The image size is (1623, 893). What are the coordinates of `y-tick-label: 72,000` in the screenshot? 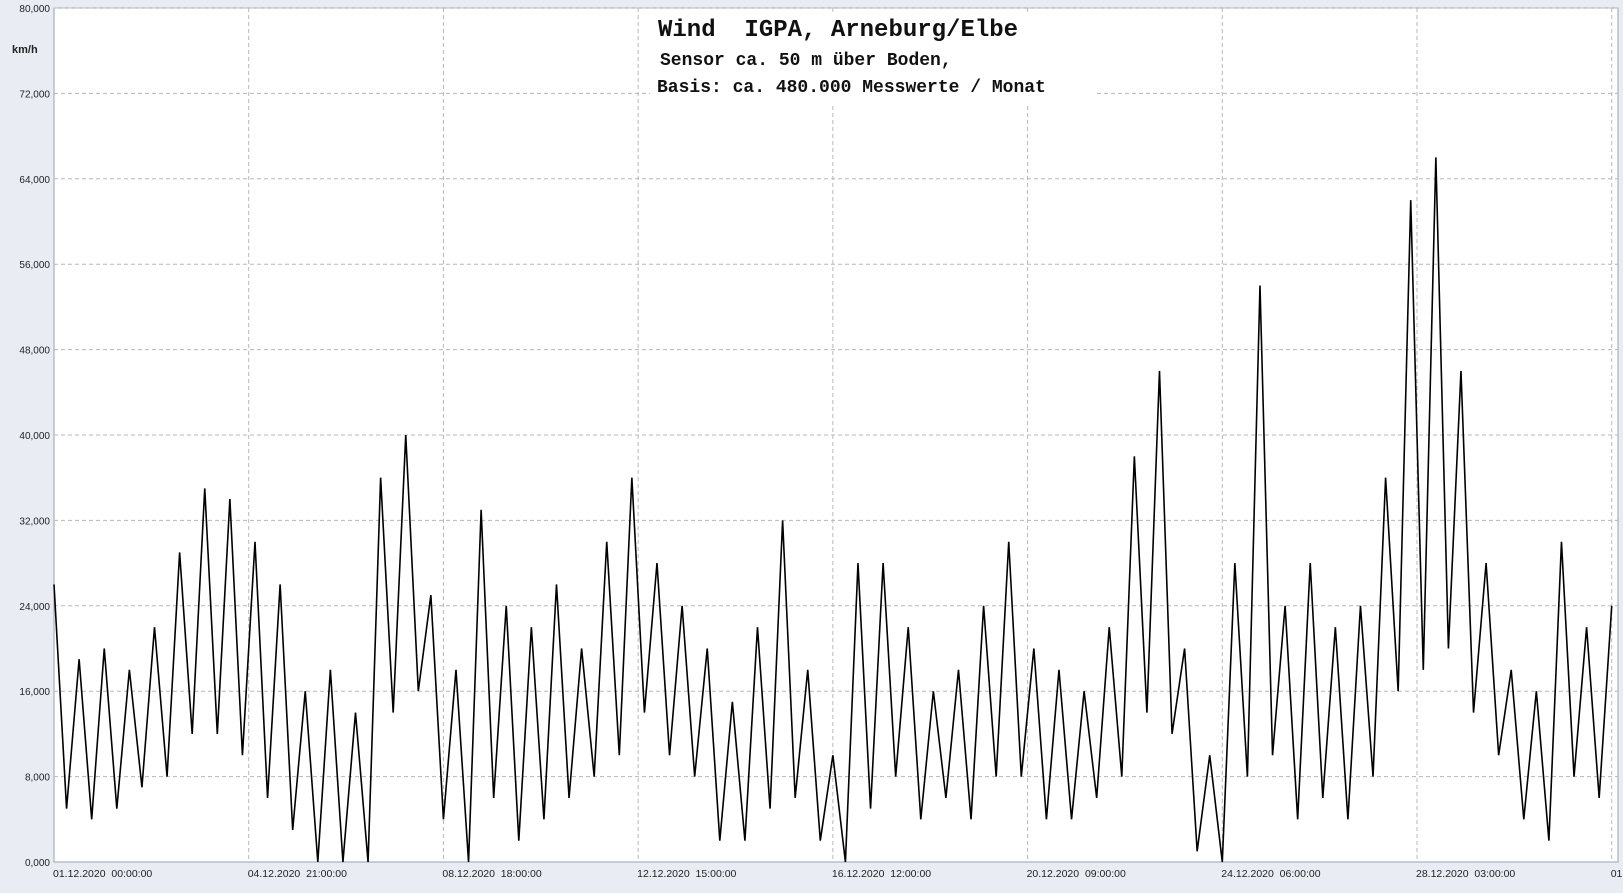 It's located at (34, 94).